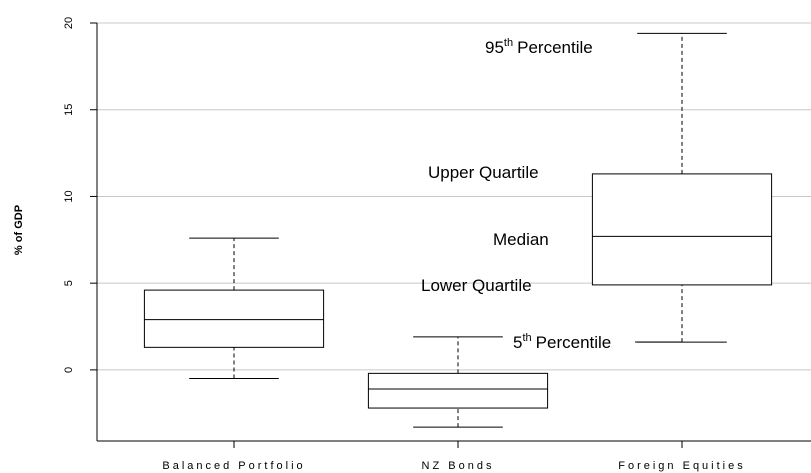 This screenshot has height=473, width=811. Describe the element at coordinates (476, 285) in the screenshot. I see `annotation: Lower Quartile` at that location.